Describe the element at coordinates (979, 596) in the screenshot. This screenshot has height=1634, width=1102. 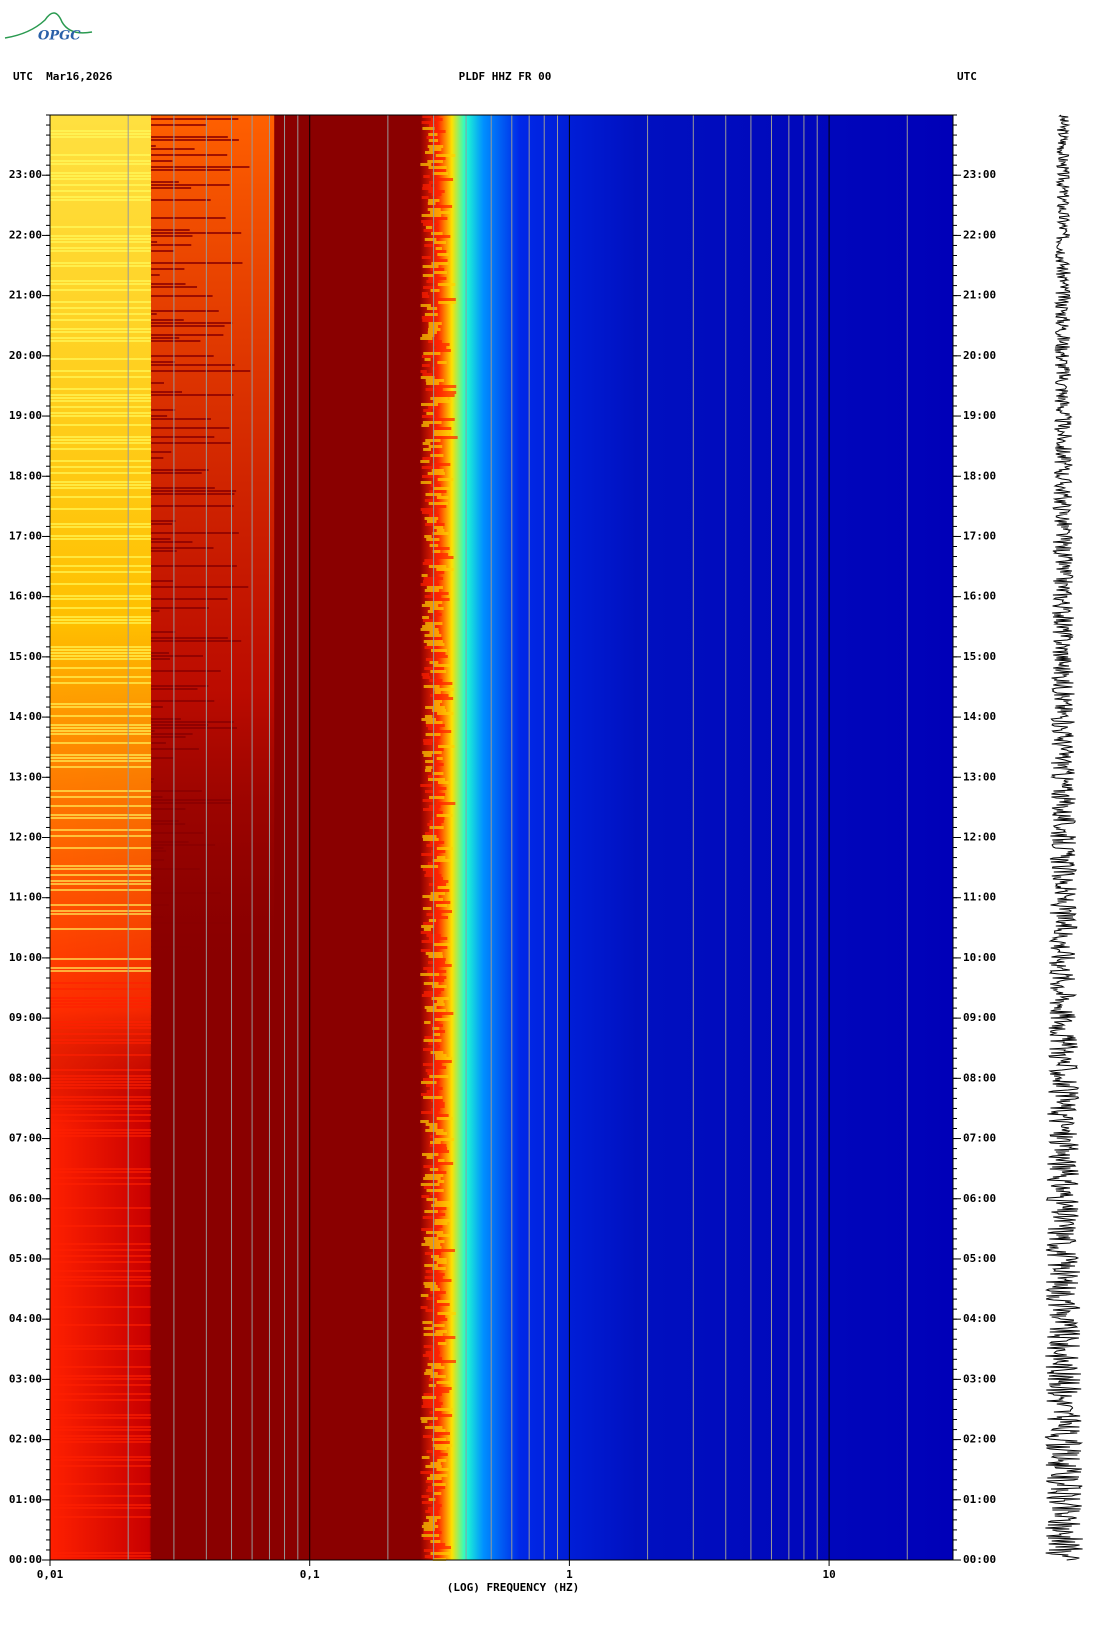
I see `y-tick-label: 16:00` at that location.